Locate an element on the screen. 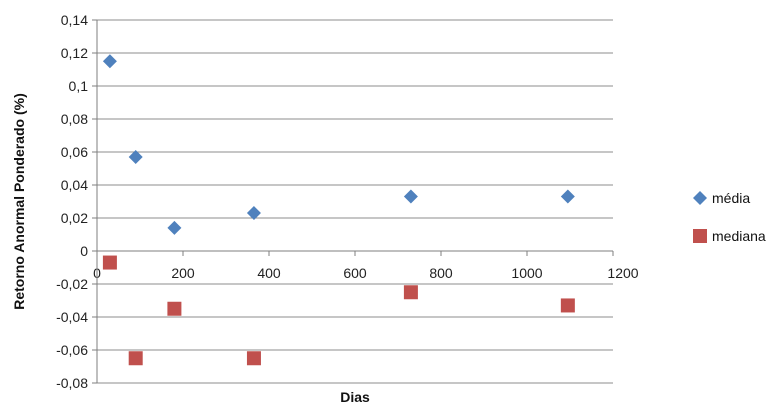 The image size is (784, 406). y-tick-label: 0,08 is located at coordinates (74, 119).